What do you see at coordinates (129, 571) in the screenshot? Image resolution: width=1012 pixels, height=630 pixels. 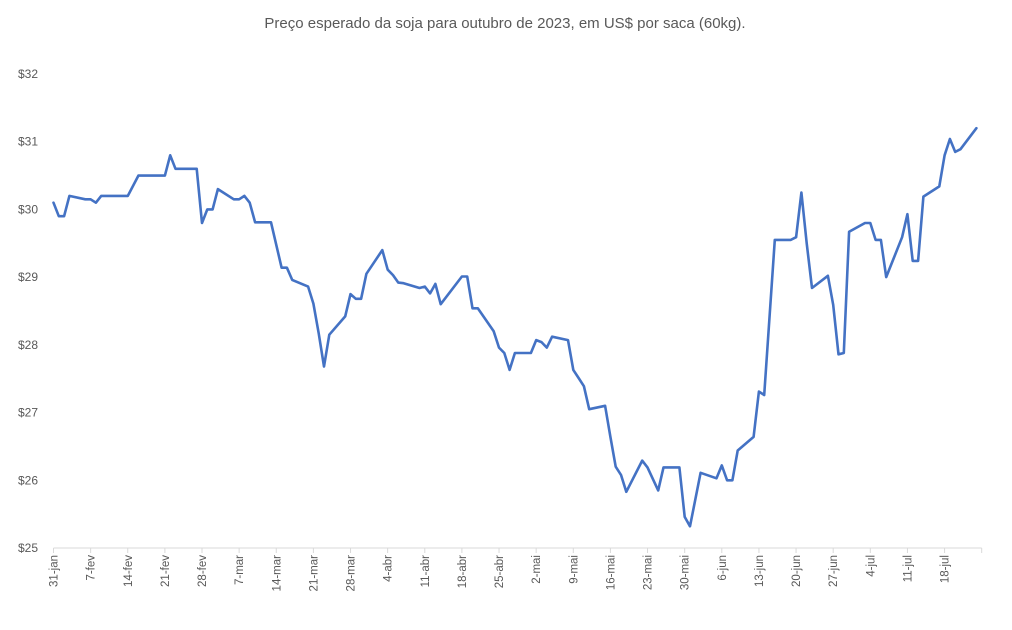 I see `x-tick-label: 14-fev` at bounding box center [129, 571].